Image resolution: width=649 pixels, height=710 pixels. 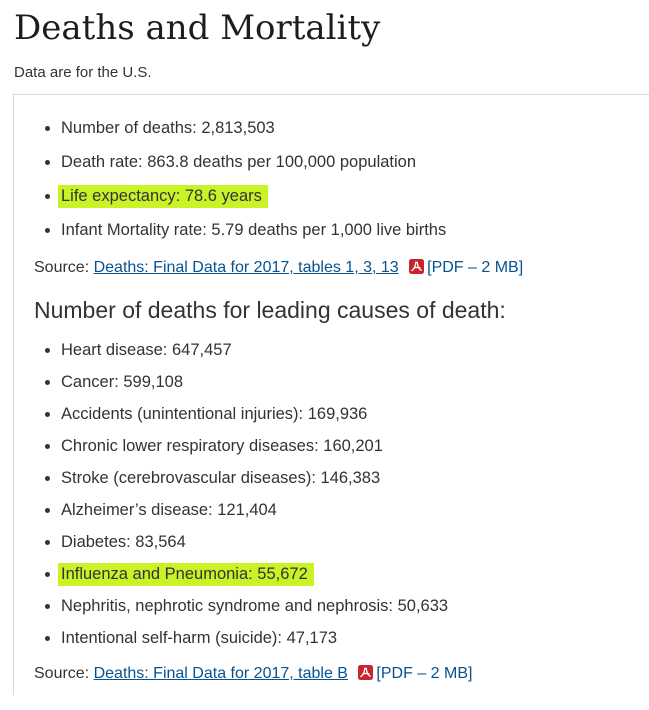 I want to click on causes-source-link: Deaths: Final Data for 2017, table B, so click(x=220, y=674).